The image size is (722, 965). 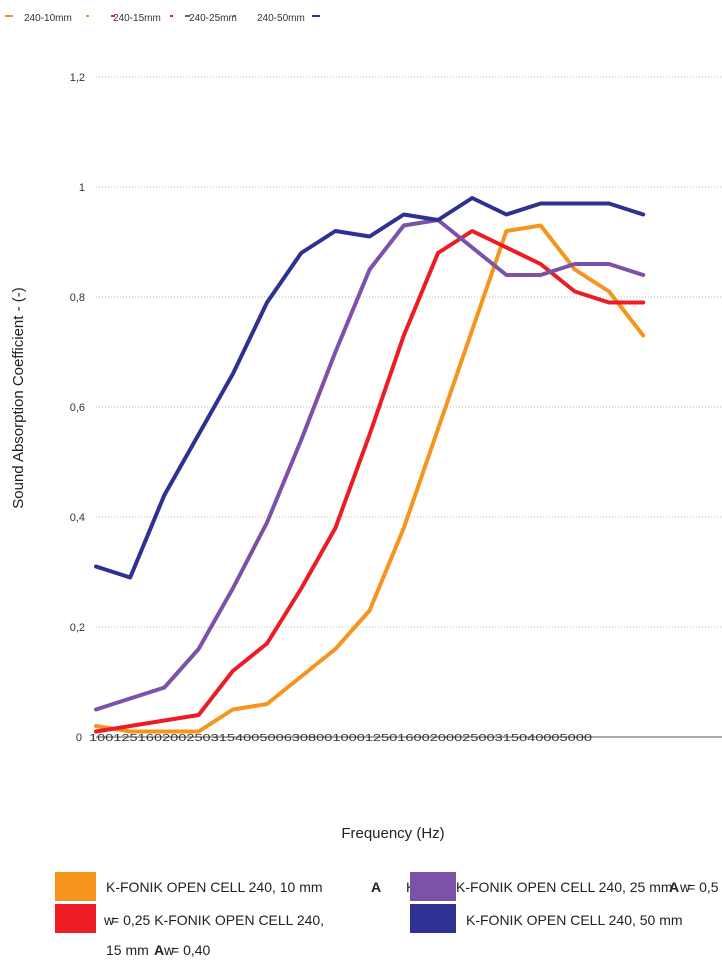 What do you see at coordinates (217, 920) in the screenshot?
I see `legend-label-15mm: = 0,25 K-FONIK OPEN CELL 240,` at bounding box center [217, 920].